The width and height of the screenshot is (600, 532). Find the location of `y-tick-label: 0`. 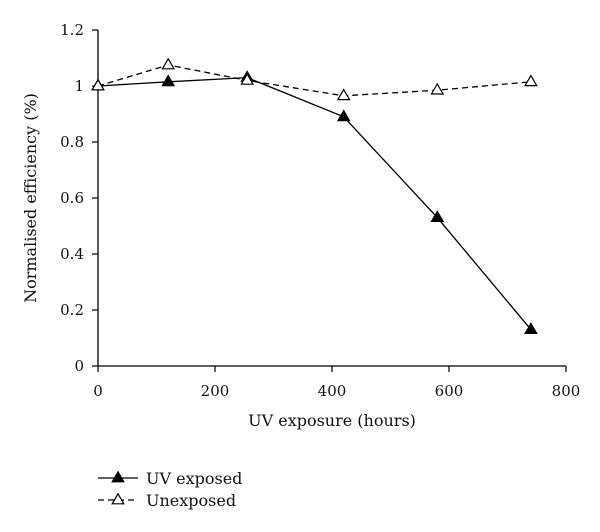

y-tick-label: 0 is located at coordinates (79, 366).